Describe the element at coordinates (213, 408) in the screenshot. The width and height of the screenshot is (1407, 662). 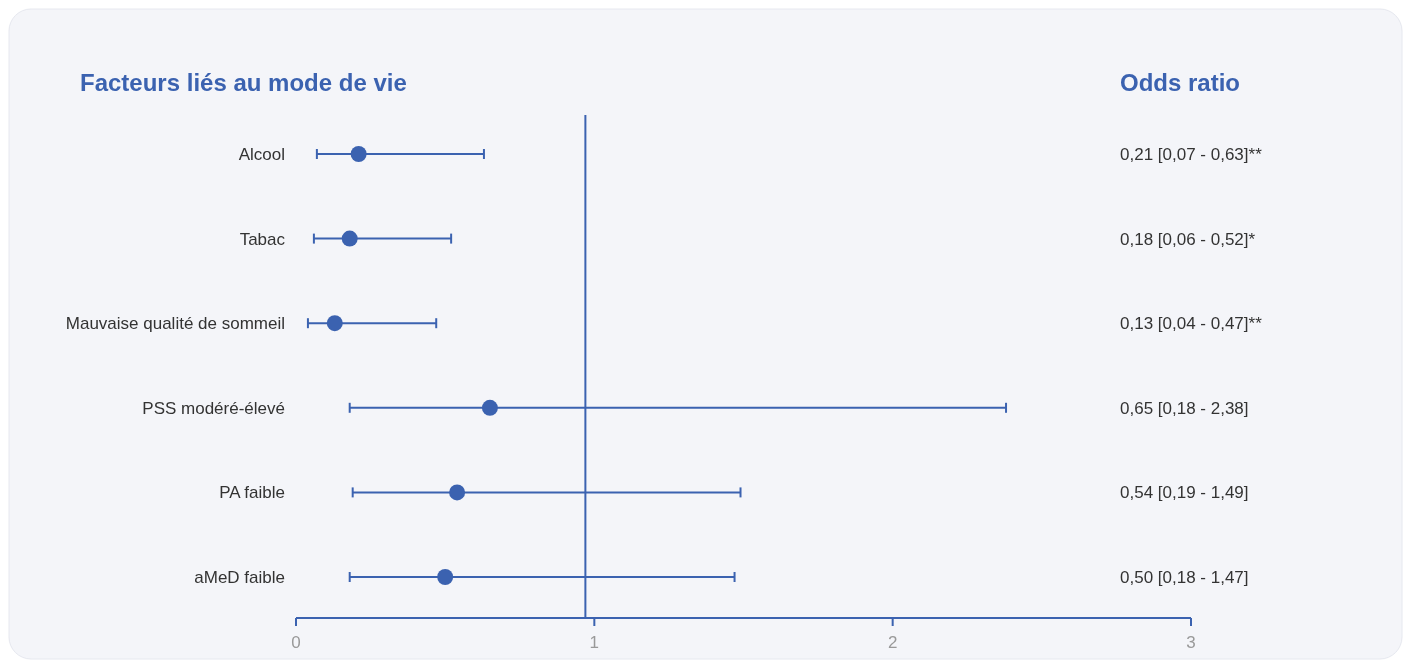
I see `y-tick-label: PSS modéré-élevé` at that location.